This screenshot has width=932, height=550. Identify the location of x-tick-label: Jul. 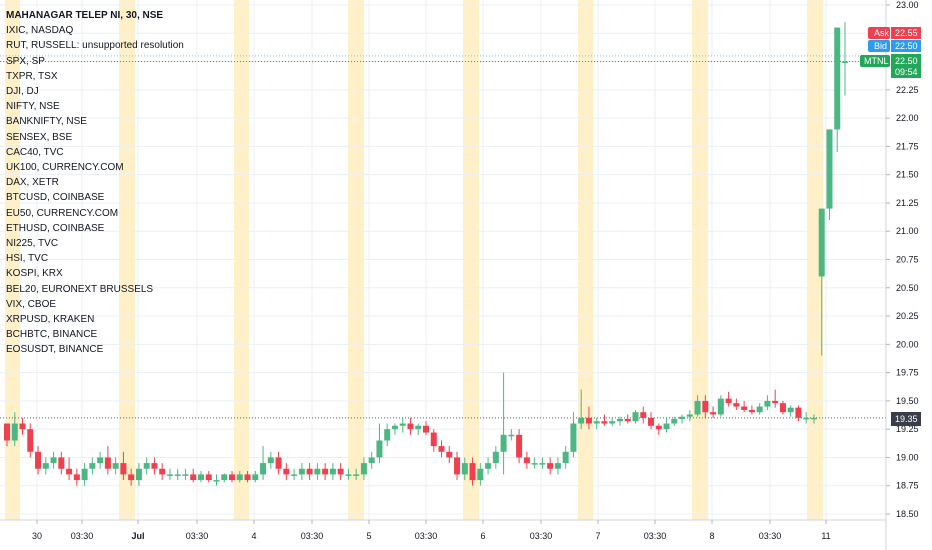
(137, 536).